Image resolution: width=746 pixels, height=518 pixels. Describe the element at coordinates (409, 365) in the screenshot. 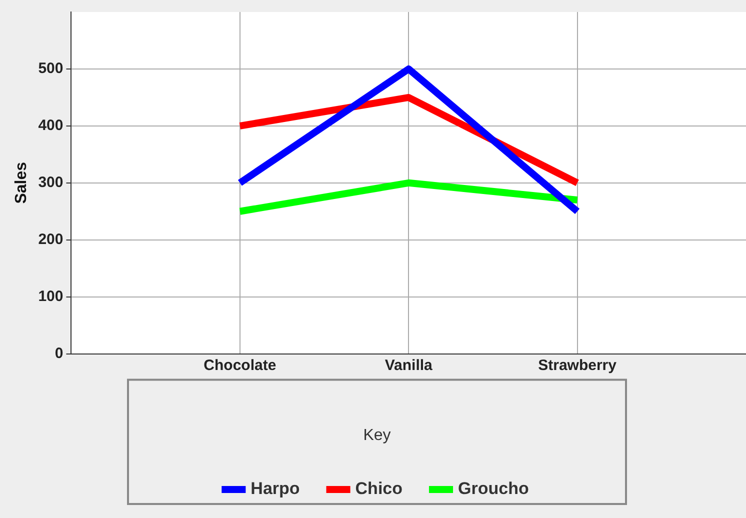

I see `x-tick-label: Vanilla` at that location.